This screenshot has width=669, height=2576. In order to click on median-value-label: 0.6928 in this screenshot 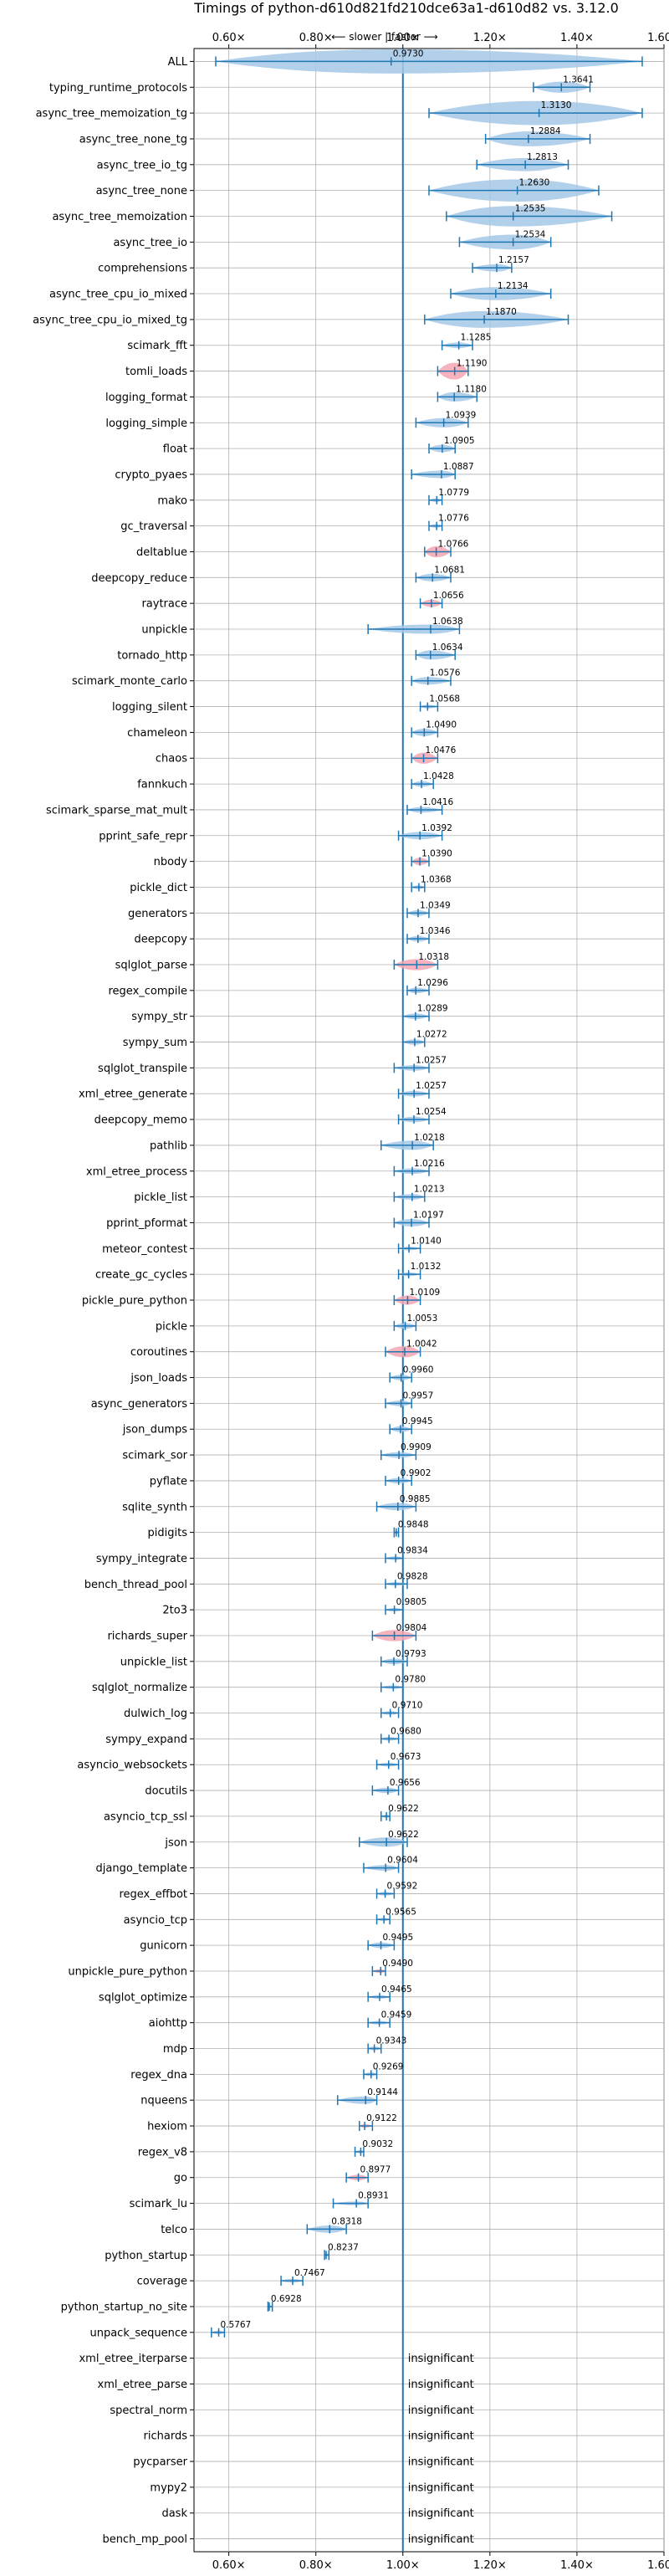, I will do `click(286, 2299)`.